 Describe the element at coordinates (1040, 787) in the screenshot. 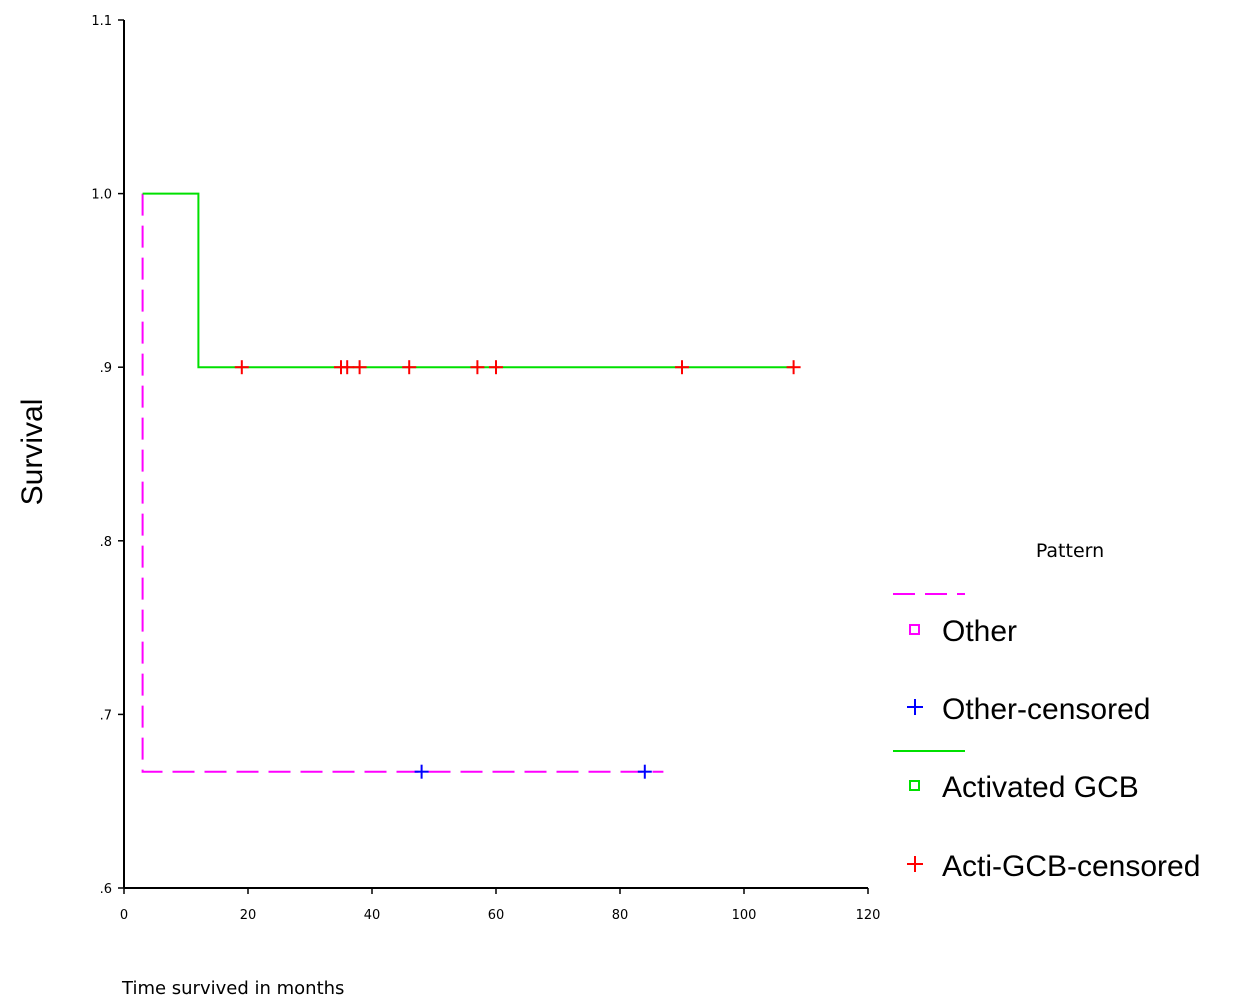

I see `legend-label-activated-gcb: Activated GCB` at that location.